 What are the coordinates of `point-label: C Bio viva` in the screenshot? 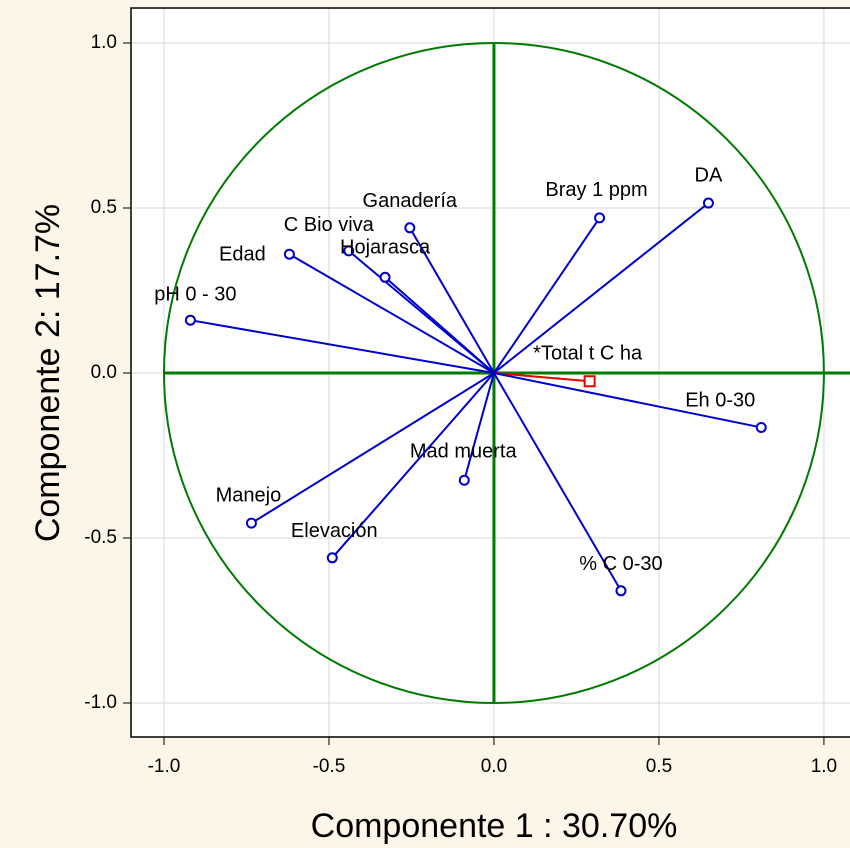 It's located at (329, 225).